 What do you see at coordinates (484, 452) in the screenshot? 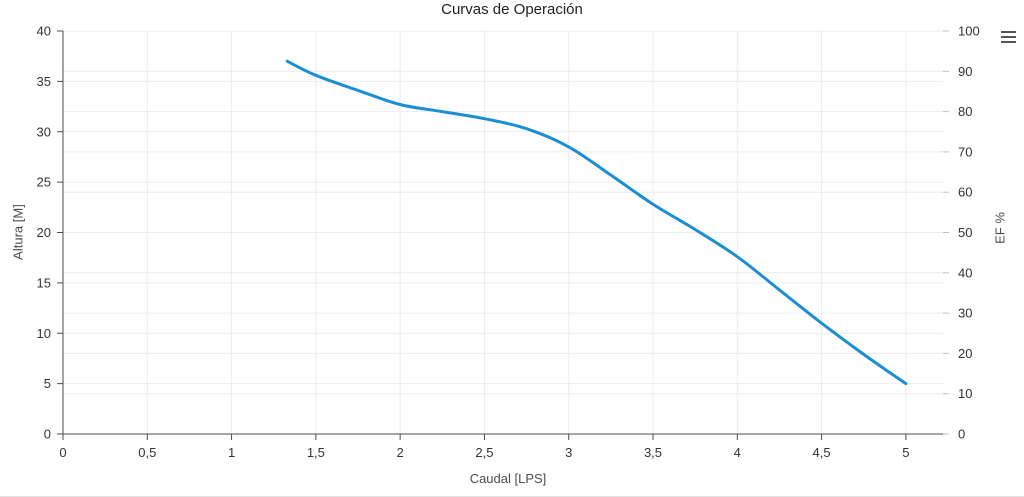
I see `x-tick-label: 2,5` at bounding box center [484, 452].